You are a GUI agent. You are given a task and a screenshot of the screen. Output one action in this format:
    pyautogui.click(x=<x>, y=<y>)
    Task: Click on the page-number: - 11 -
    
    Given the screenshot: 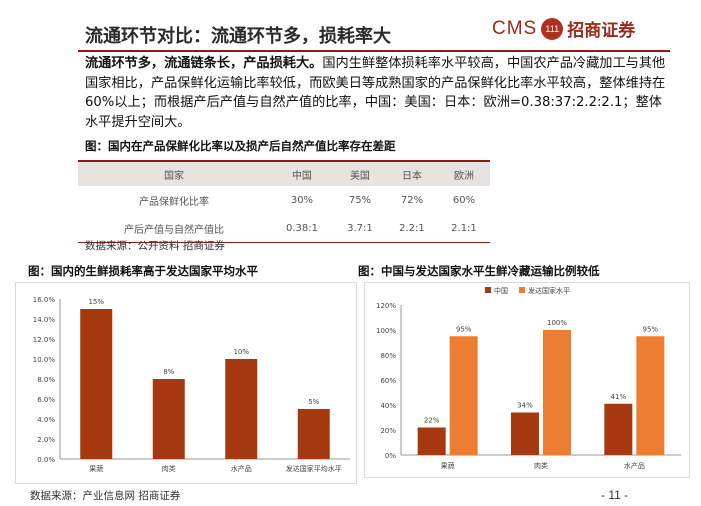 What is the action you would take?
    pyautogui.click(x=615, y=495)
    